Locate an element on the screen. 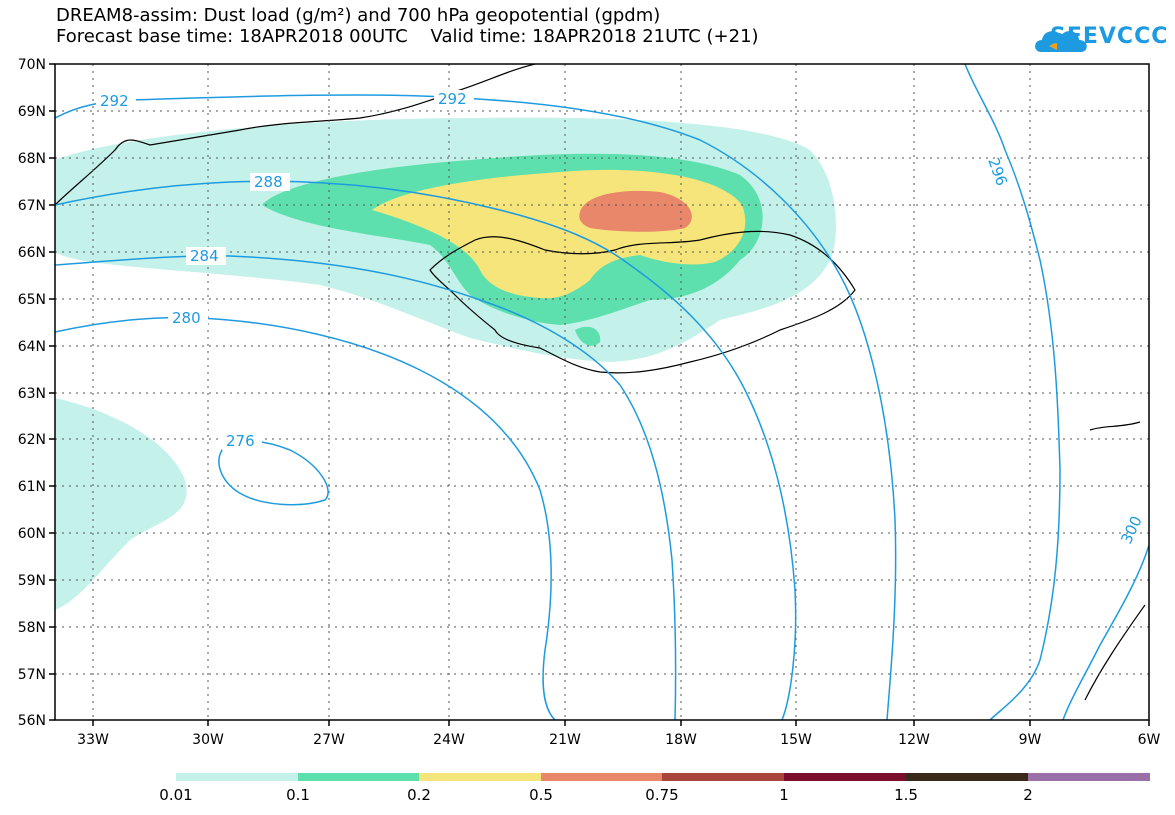 The image size is (1175, 815). logo-text: SEEVCCC is located at coordinates (1109, 36).